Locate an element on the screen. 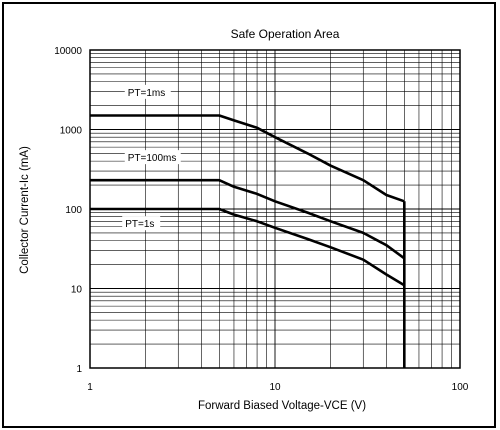 This screenshot has height=430, width=500. y-axis-label: Collector Current-Ic (mA) is located at coordinates (25, 210).